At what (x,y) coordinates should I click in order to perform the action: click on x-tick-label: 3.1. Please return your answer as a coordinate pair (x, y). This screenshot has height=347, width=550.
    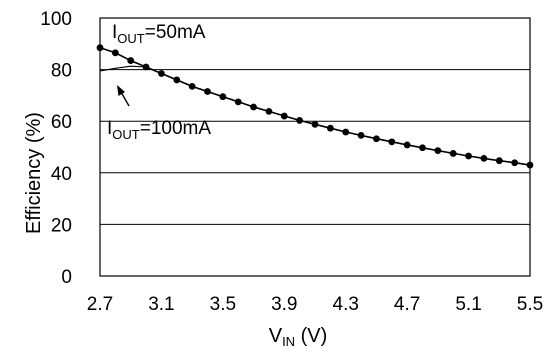
    Looking at the image, I should click on (161, 304).